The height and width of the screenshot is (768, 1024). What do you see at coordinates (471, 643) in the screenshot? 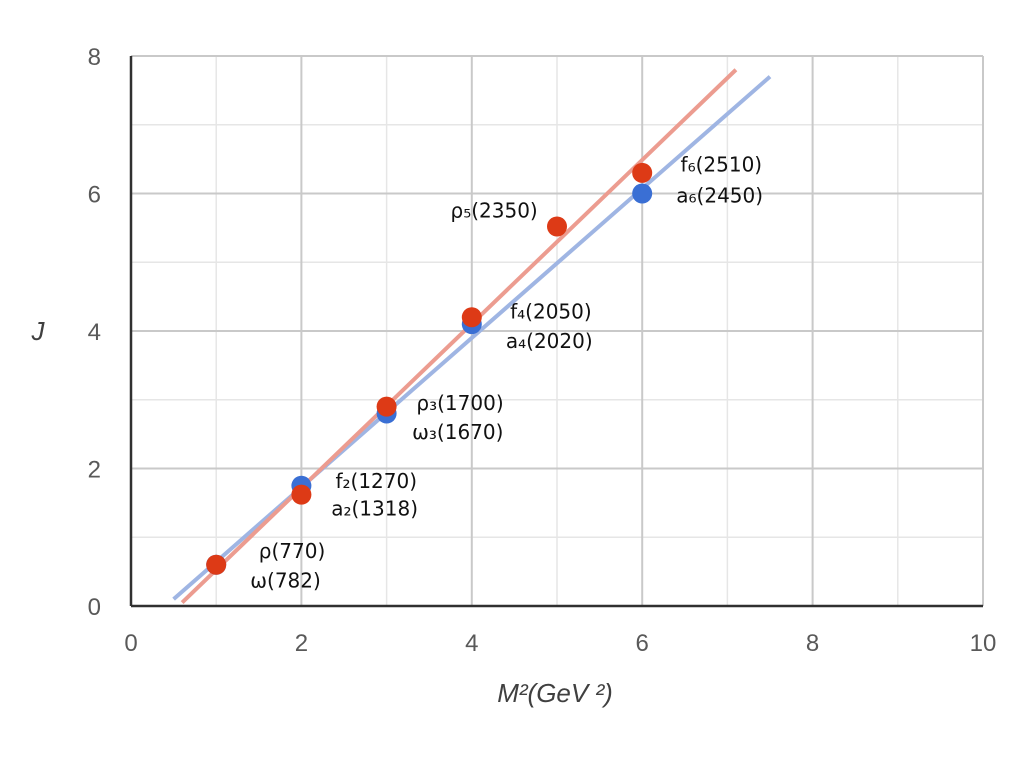
I see `x-tick-label: 4` at bounding box center [471, 643].